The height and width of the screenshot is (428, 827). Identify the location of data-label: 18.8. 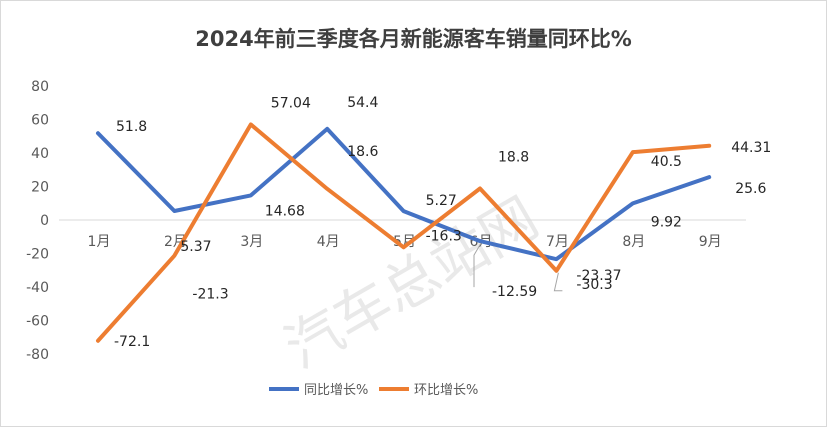
(513, 158).